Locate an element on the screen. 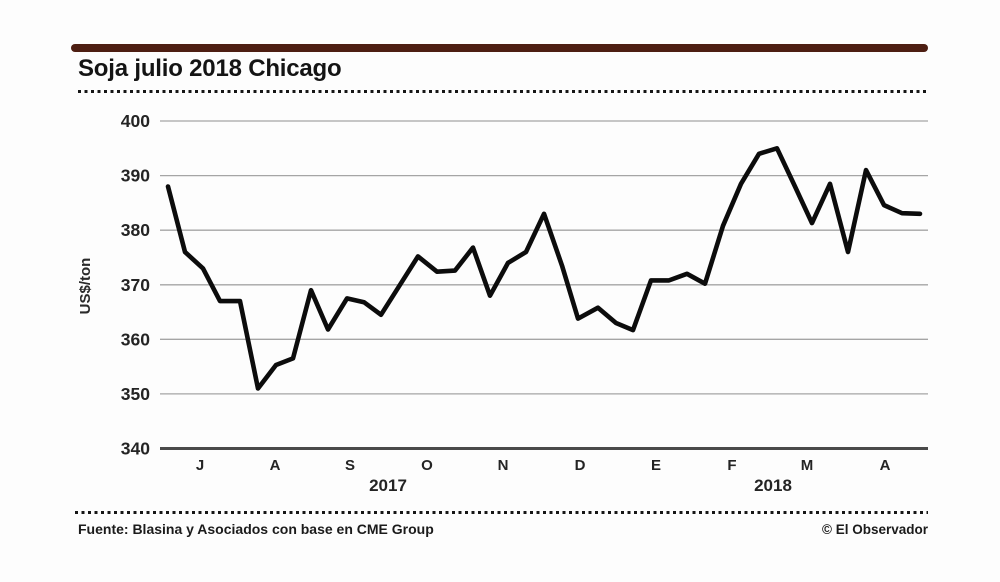  y-tick-label: 370 is located at coordinates (135, 285).